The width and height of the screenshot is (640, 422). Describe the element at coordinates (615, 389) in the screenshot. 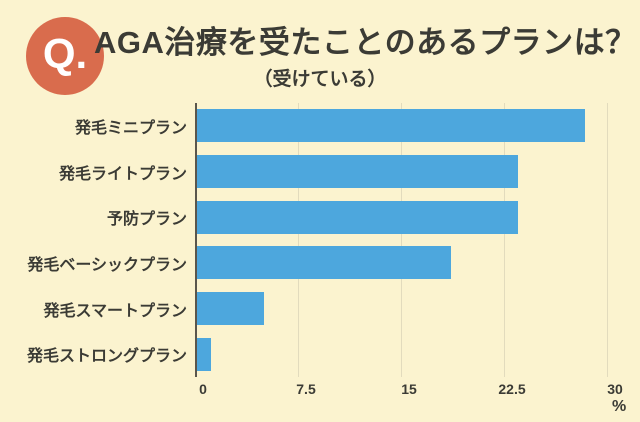

I see `x-tick-label: 30` at that location.